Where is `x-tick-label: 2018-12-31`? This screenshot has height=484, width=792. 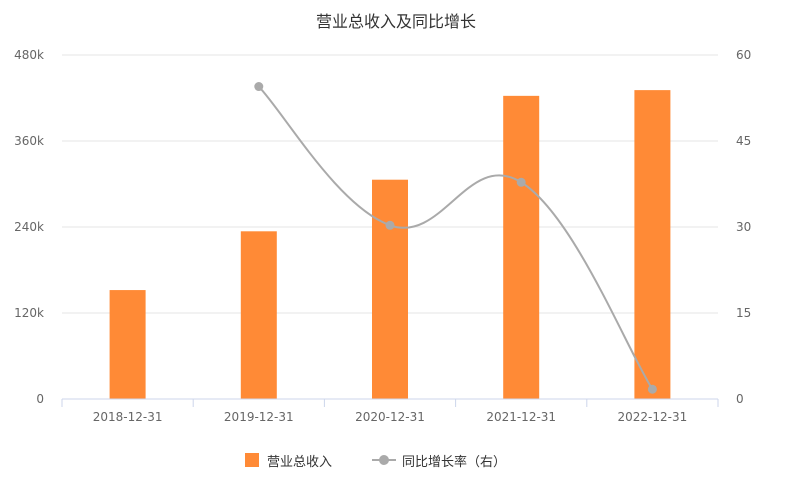
x-tick-label: 2018-12-31 is located at coordinates (128, 417).